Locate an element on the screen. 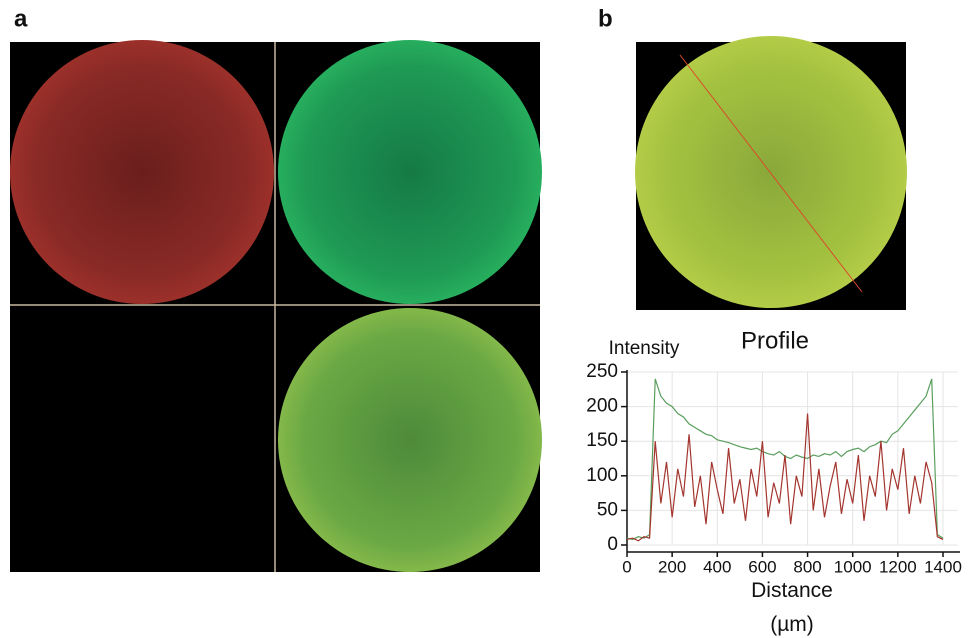  x-tick-label: 1400 is located at coordinates (943, 566).